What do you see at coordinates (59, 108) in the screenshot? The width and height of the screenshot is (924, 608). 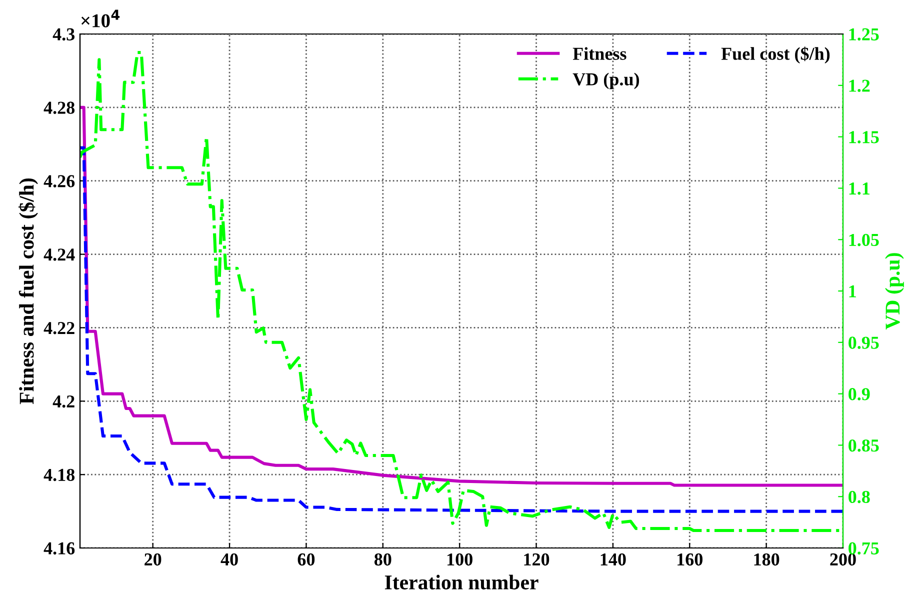 I see `y-tick-label: 4.28` at bounding box center [59, 108].